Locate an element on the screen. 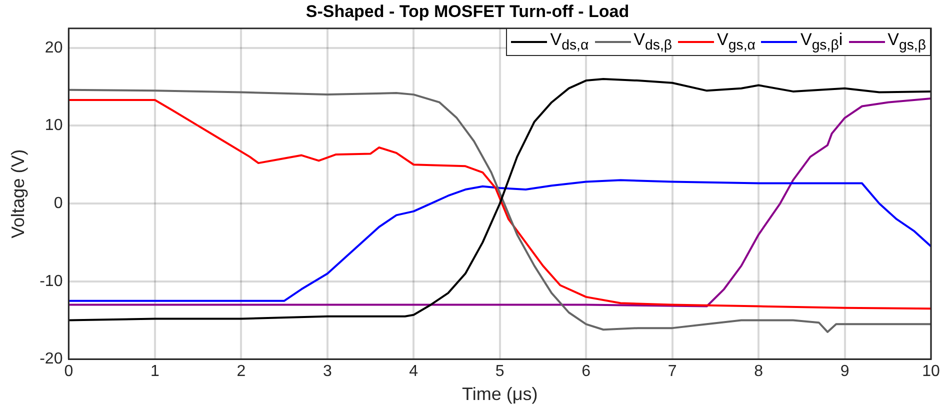 This screenshot has width=947, height=414. legend-label: V$_{gs,β}$i is located at coordinates (821, 42).